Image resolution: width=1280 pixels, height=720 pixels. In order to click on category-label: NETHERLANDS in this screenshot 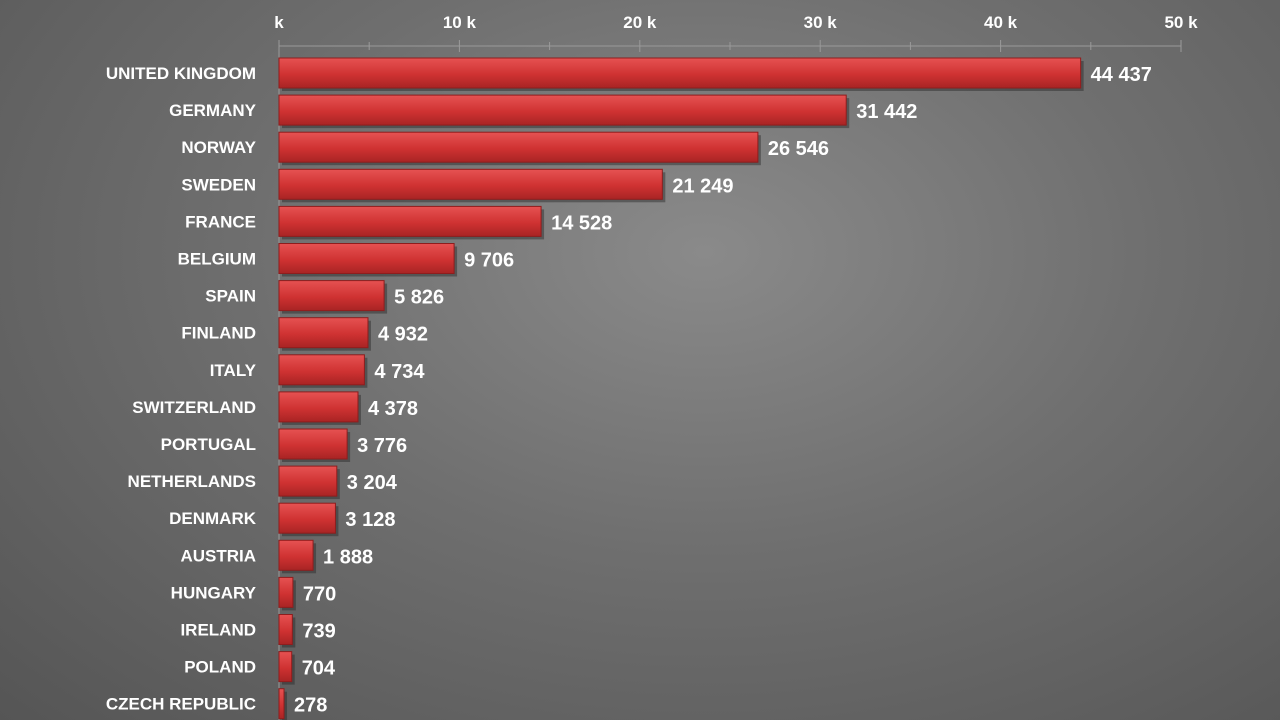, I will do `click(192, 481)`.